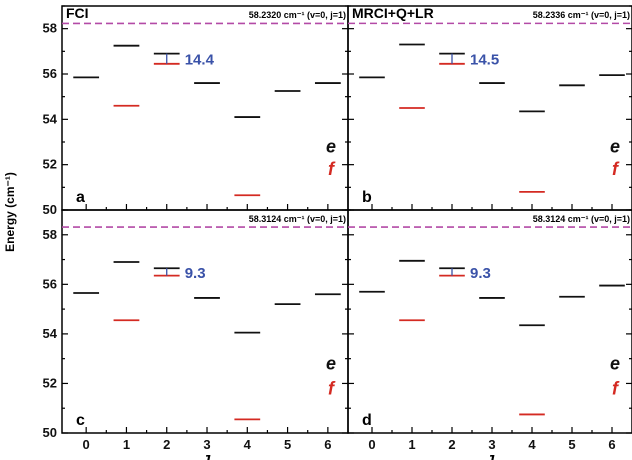 The image size is (632, 460). What do you see at coordinates (297, 15) in the screenshot?
I see `reference-label: 58.2320 cm⁻¹ (v=0, j=1)` at bounding box center [297, 15].